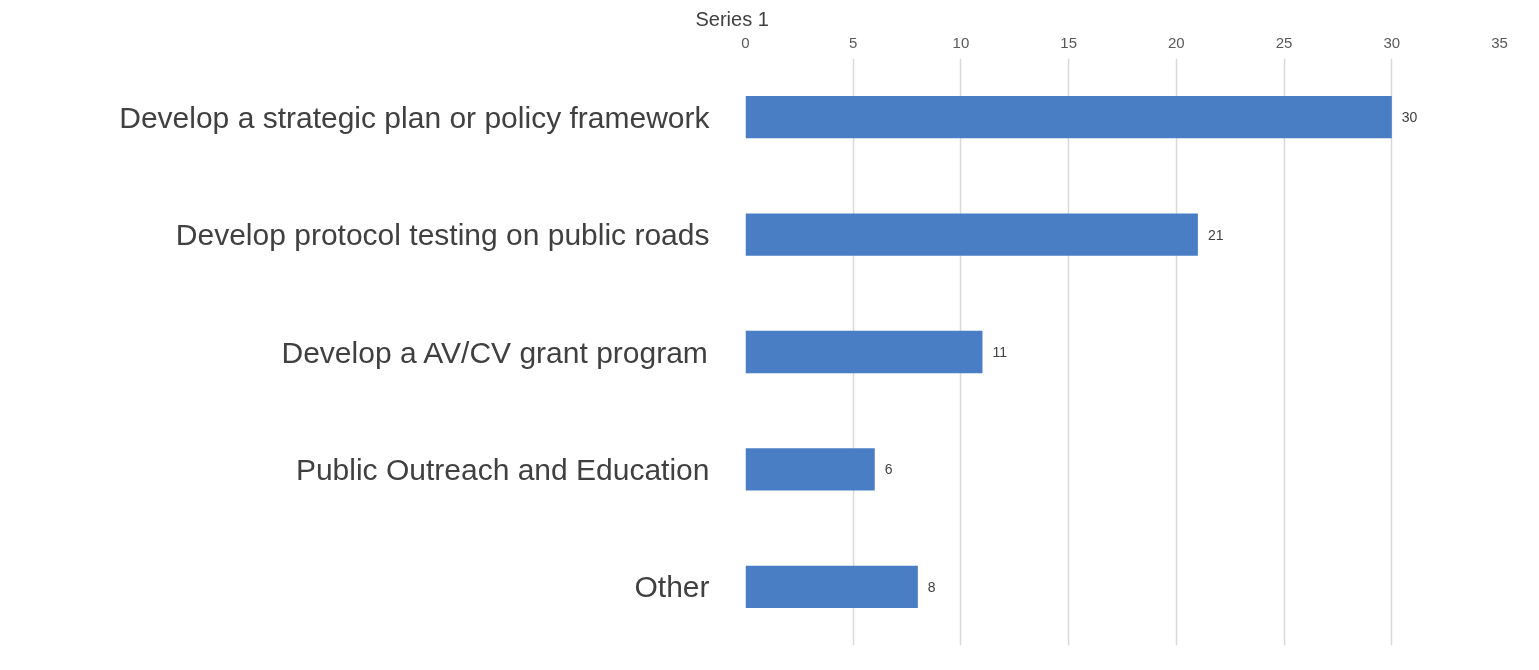  I want to click on x-tick-label: 10, so click(961, 42).